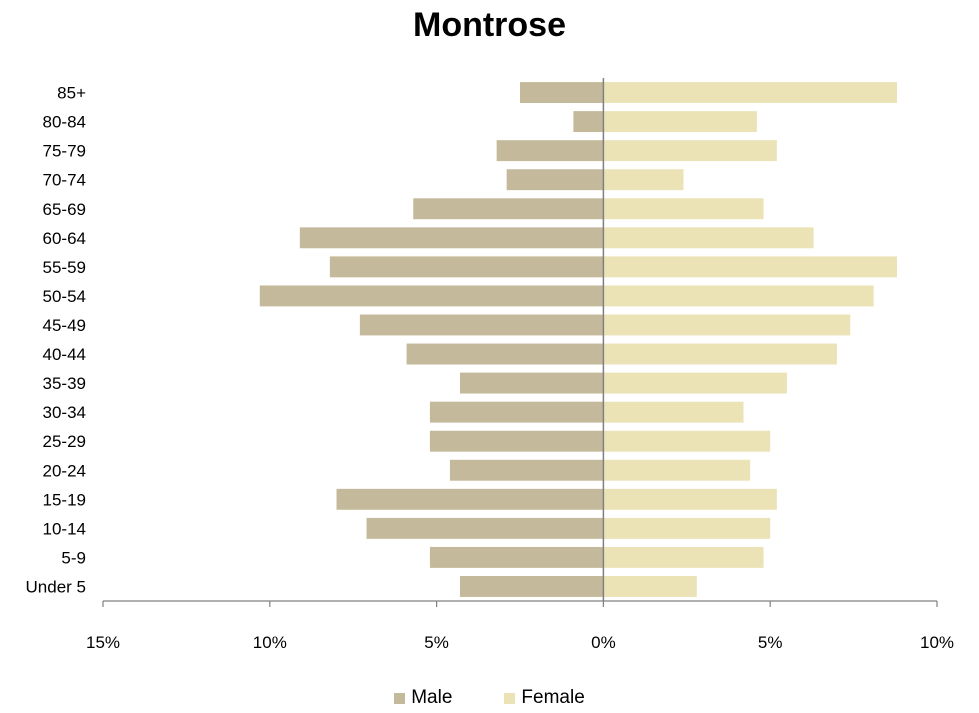 The width and height of the screenshot is (979, 713). Describe the element at coordinates (71, 93) in the screenshot. I see `y-tick-label: 85+` at that location.